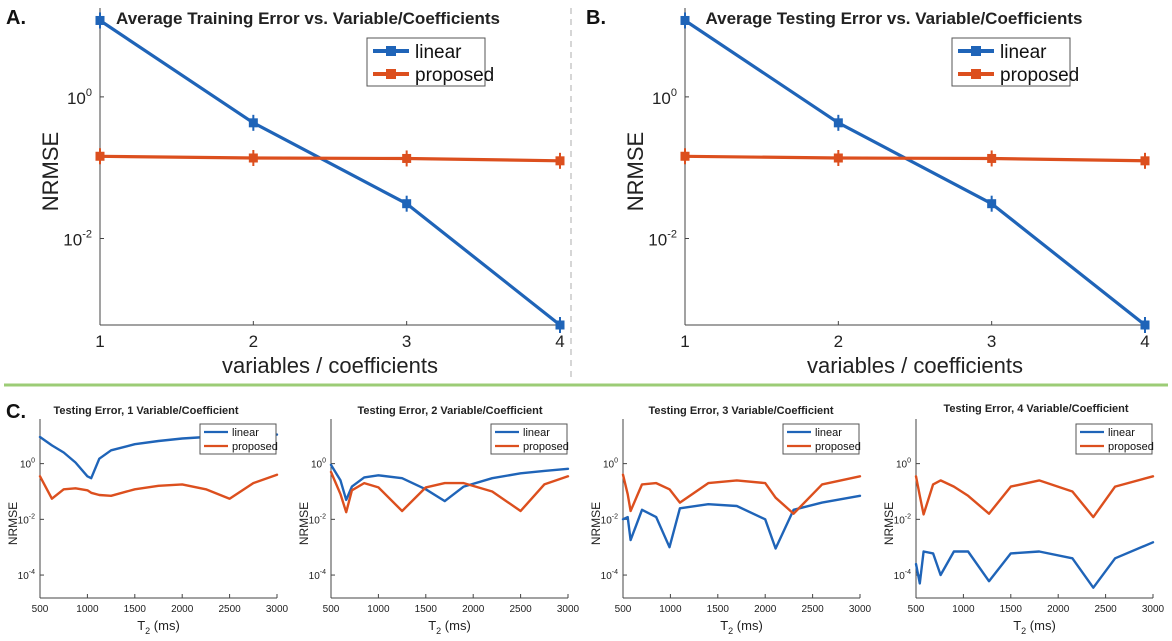  What do you see at coordinates (740, 411) in the screenshot?
I see `chart-title: Testing Error, 3 Variable/Coefficient` at bounding box center [740, 411].